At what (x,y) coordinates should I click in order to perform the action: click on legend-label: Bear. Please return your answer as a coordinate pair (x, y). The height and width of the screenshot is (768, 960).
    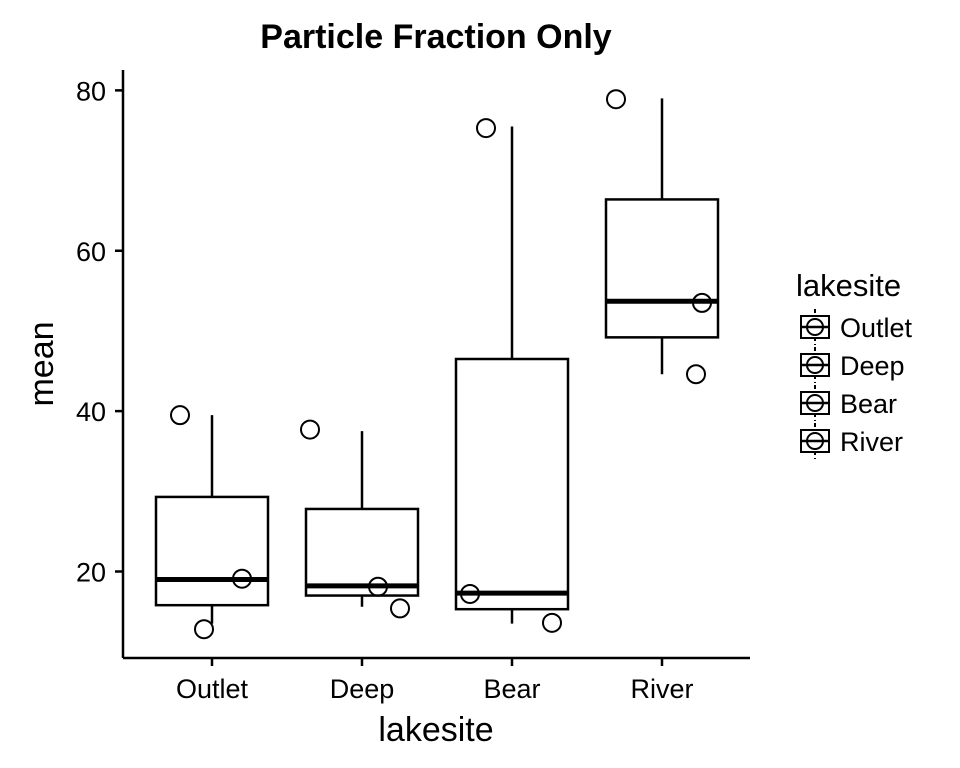
    Looking at the image, I should click on (868, 404).